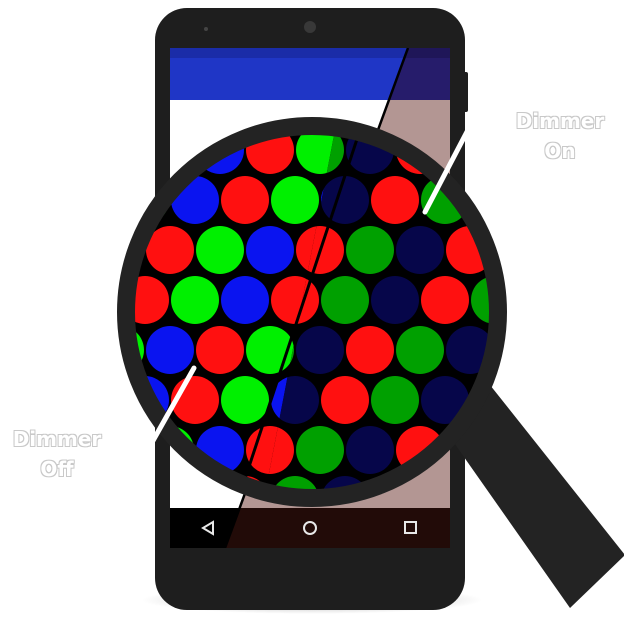  What do you see at coordinates (534, 496) in the screenshot?
I see `magnifier-handle` at bounding box center [534, 496].